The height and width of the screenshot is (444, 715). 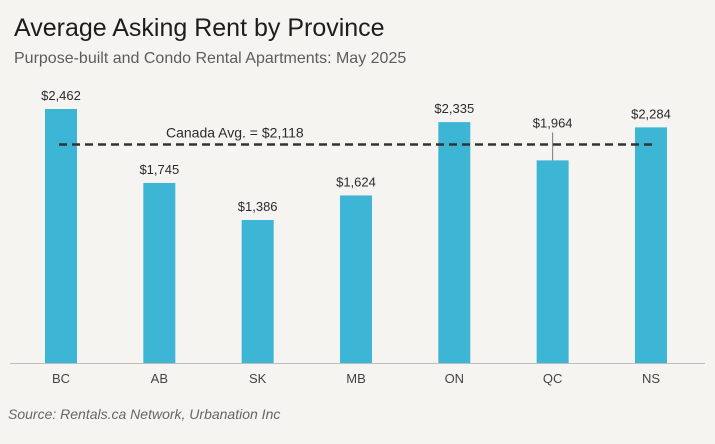 What do you see at coordinates (61, 95) in the screenshot?
I see `value-label-bc: $2,462` at bounding box center [61, 95].